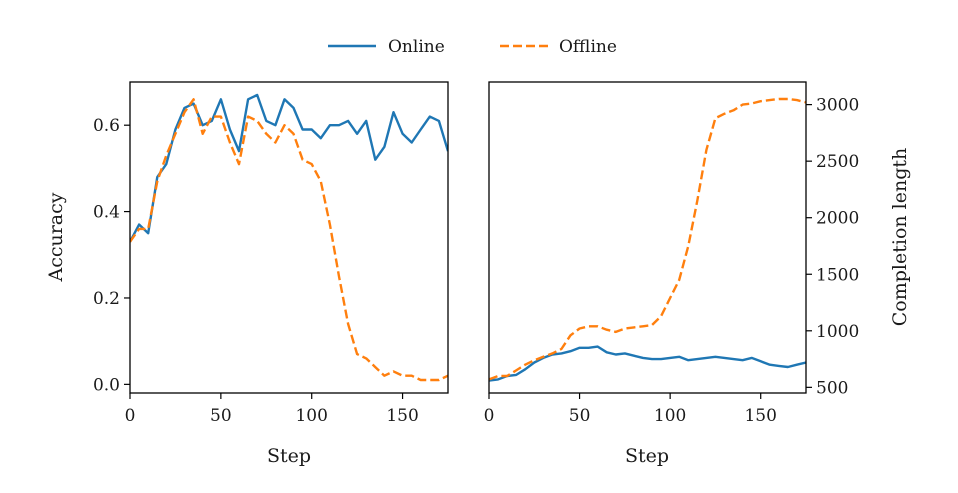  What do you see at coordinates (837, 162) in the screenshot?
I see `completion-y-tick-label: 2500` at bounding box center [837, 162].